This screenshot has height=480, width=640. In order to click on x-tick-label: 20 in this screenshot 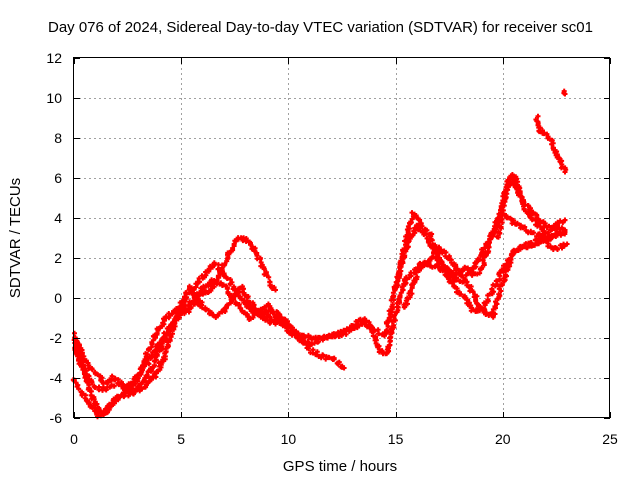, I will do `click(503, 439)`.